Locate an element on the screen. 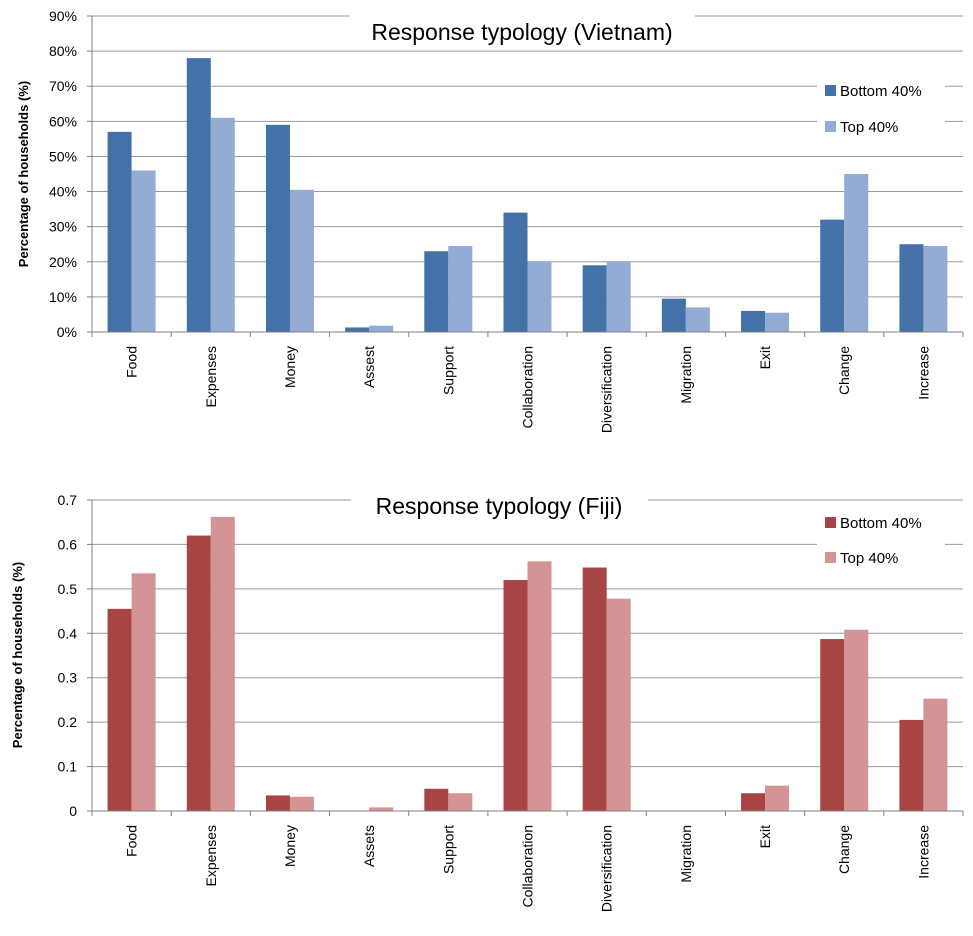 Image resolution: width=973 pixels, height=936 pixels. y-tick-label: 0% is located at coordinates (67, 332).